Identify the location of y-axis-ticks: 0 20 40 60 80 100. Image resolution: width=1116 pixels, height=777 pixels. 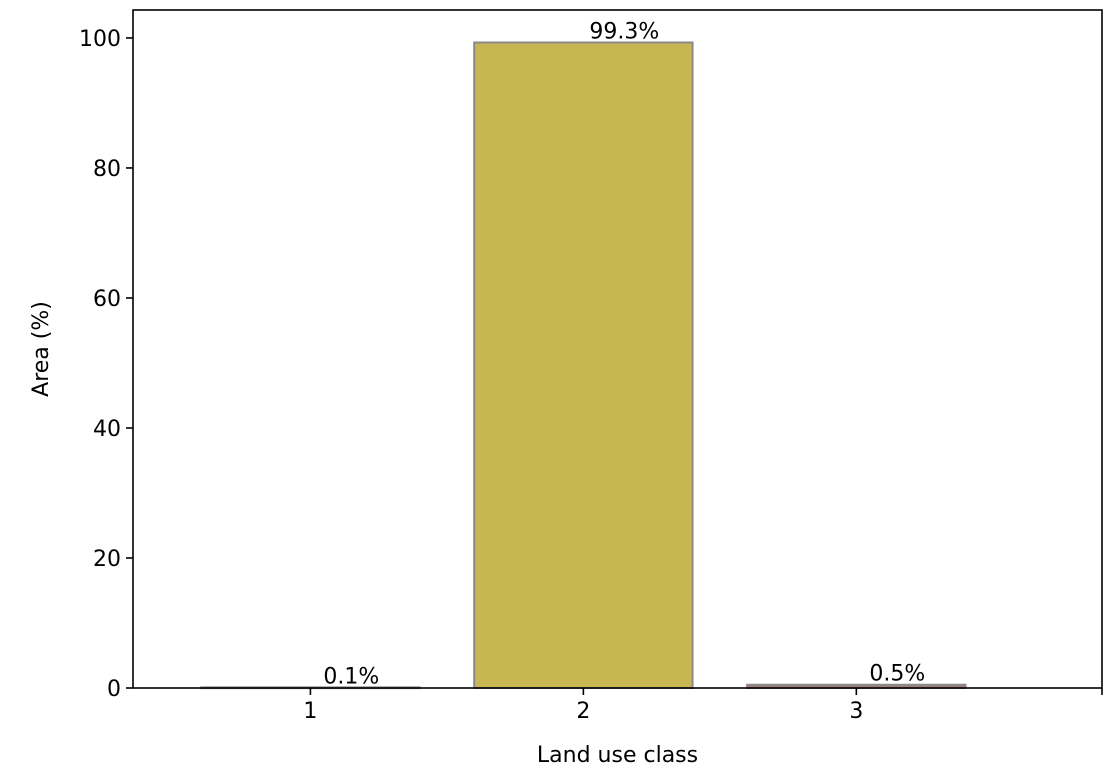
(106, 364).